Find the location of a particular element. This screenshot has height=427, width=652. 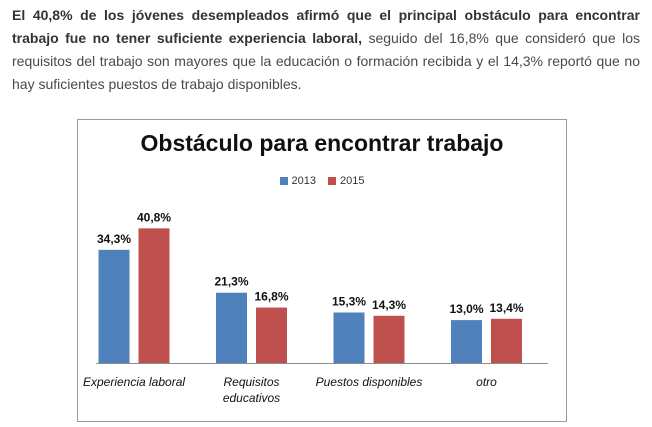

category-label-line: Requisitos is located at coordinates (251, 382).